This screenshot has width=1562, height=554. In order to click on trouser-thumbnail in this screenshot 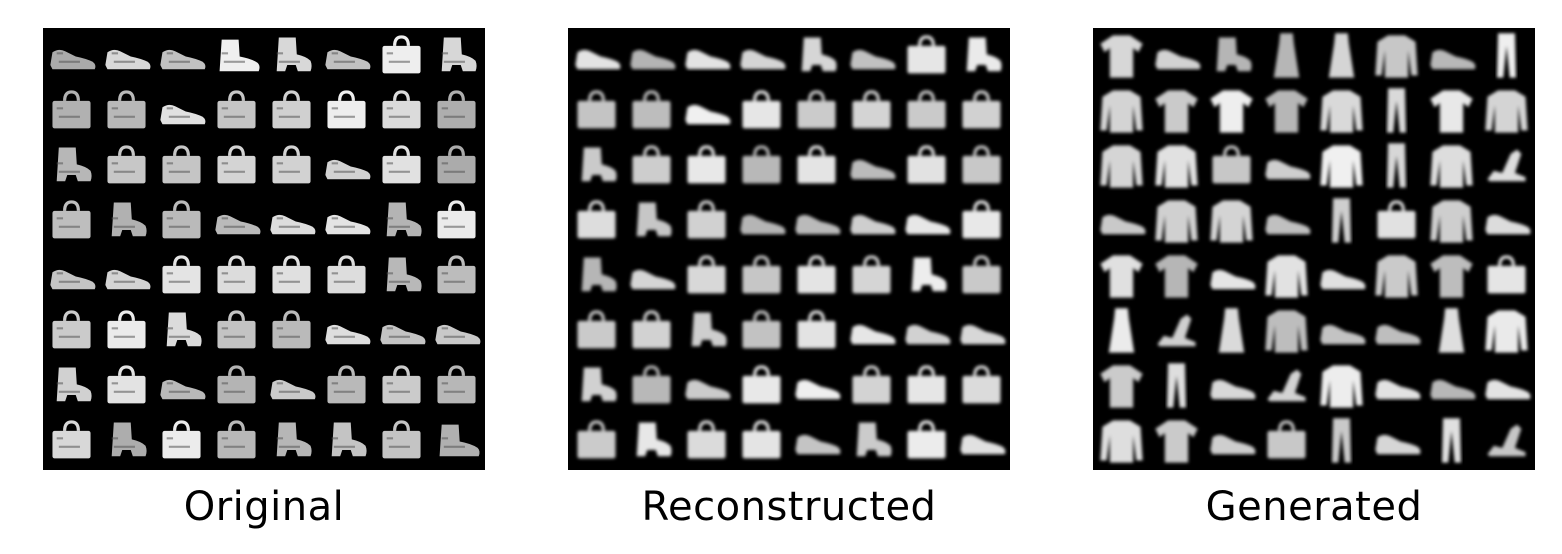, I will do `click(1451, 441)`.